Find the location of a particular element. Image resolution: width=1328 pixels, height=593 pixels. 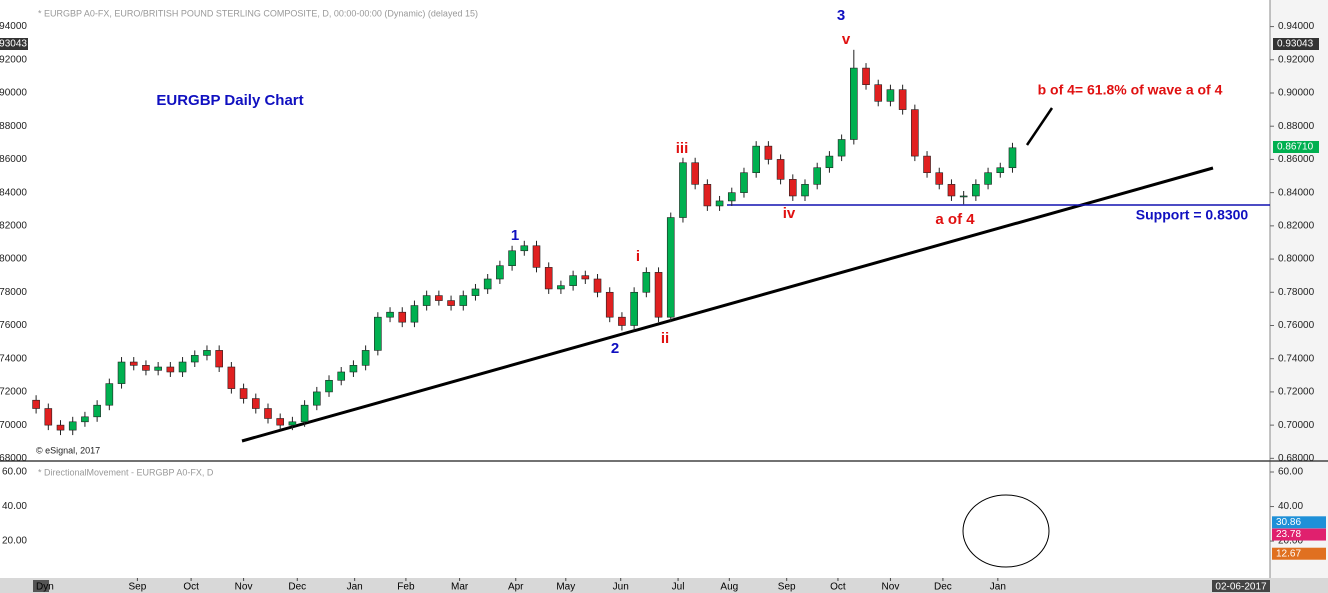

time-axis is located at coordinates (664, 585).